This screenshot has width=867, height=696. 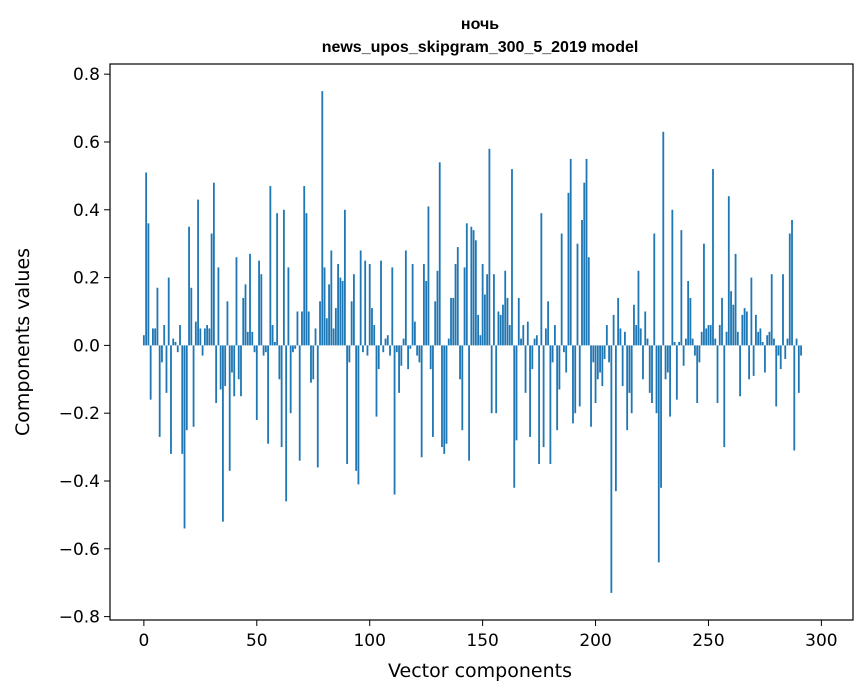 I want to click on x-tick-label: 250, so click(x=708, y=641).